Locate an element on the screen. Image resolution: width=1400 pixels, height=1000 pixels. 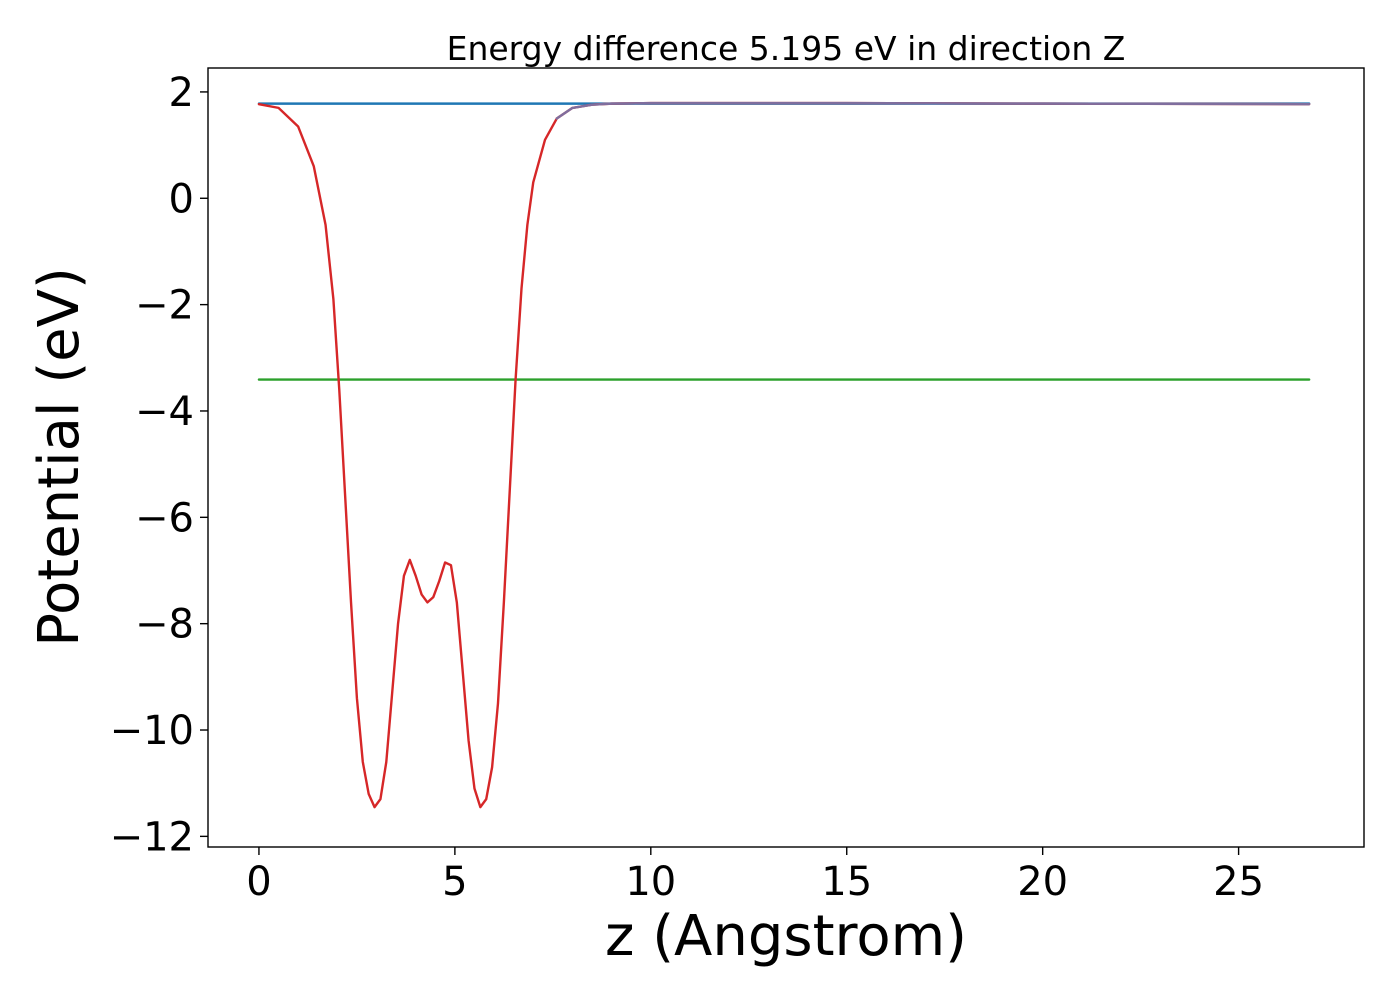
x-axis-label: z (Angstrom) is located at coordinates (786, 936).